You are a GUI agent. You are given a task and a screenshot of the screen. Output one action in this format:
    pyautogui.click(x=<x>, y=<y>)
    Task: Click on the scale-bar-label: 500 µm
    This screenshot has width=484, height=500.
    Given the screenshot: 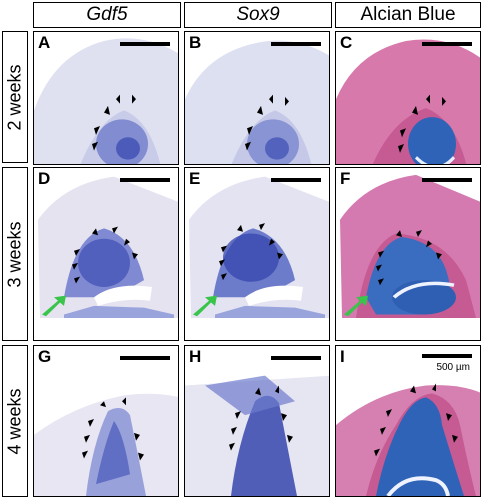 What is the action you would take?
    pyautogui.click(x=453, y=367)
    